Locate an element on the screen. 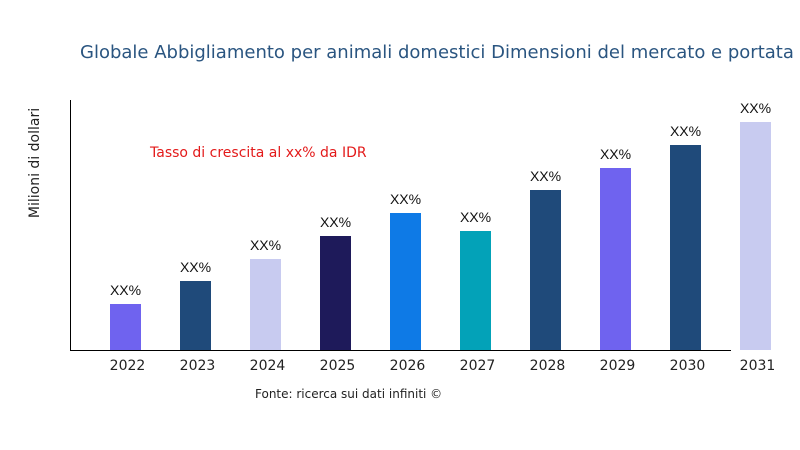 Image resolution: width=800 pixels, height=450 pixels. data-label-2029: XX% is located at coordinates (615, 154).